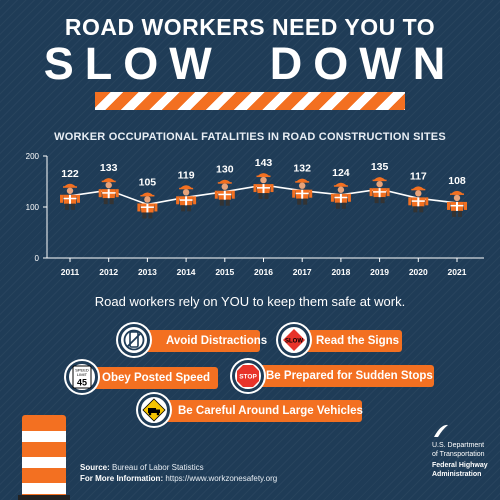 This screenshot has height=500, width=500. I want to click on x-tick-label: 2012, so click(108, 272).